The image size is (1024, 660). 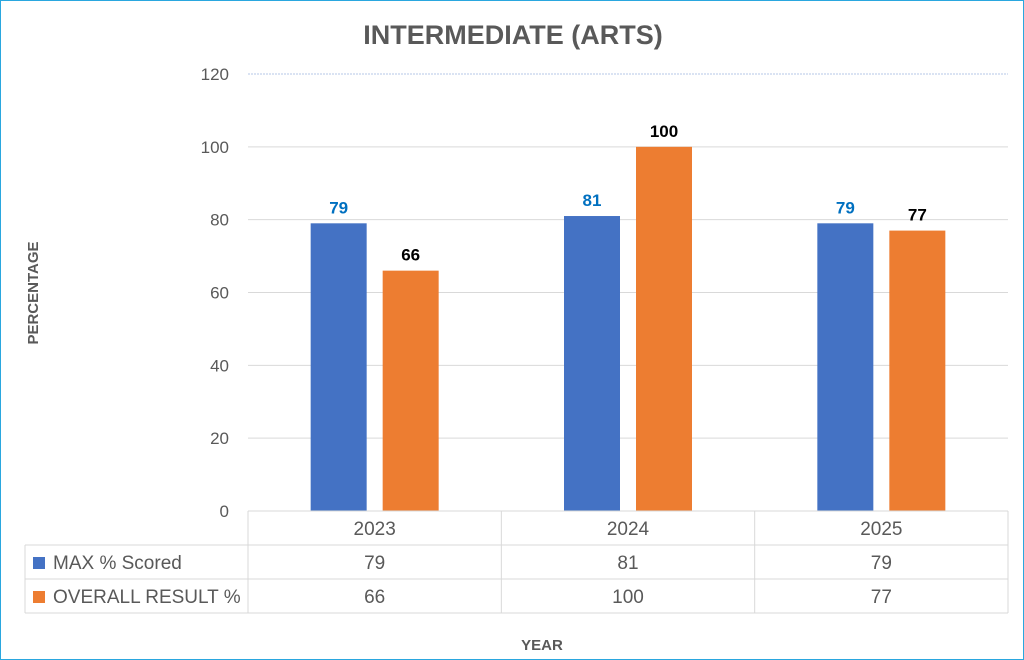 I want to click on y-tick-label: 80, so click(x=219, y=220).